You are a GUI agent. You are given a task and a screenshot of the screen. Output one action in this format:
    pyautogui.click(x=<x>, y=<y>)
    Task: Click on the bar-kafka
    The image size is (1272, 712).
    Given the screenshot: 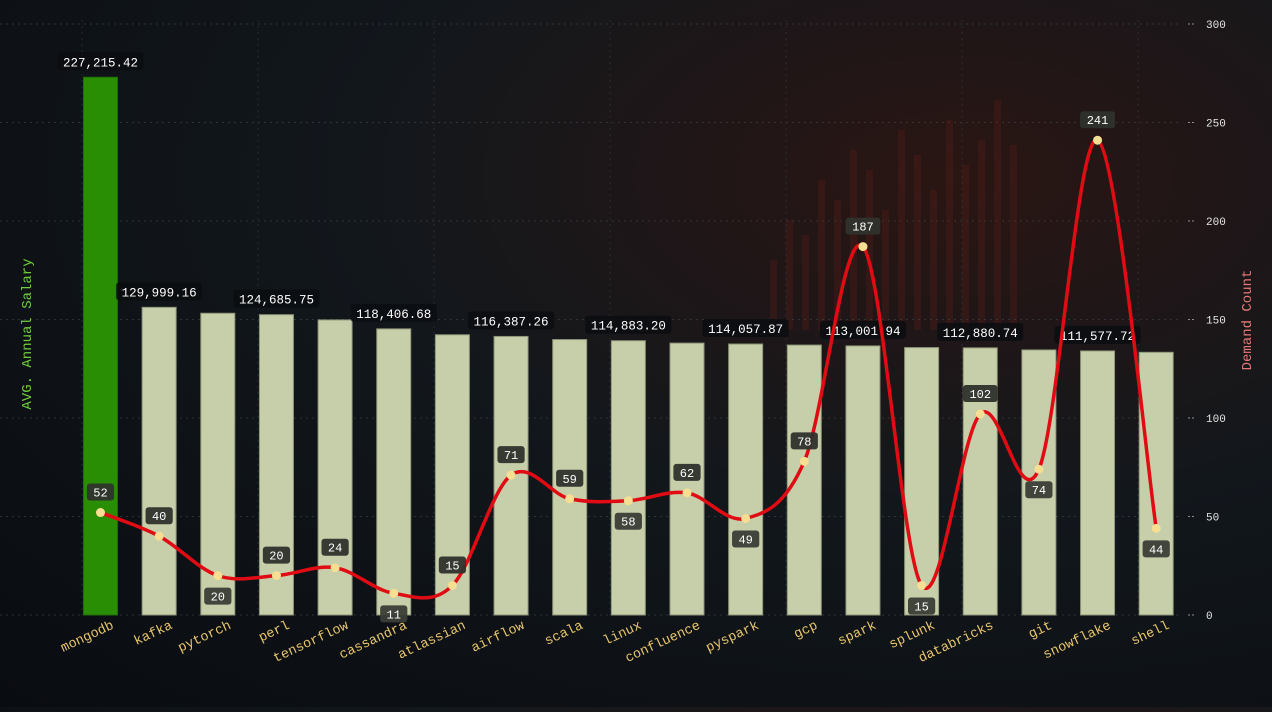 What is the action you would take?
    pyautogui.click(x=159, y=461)
    